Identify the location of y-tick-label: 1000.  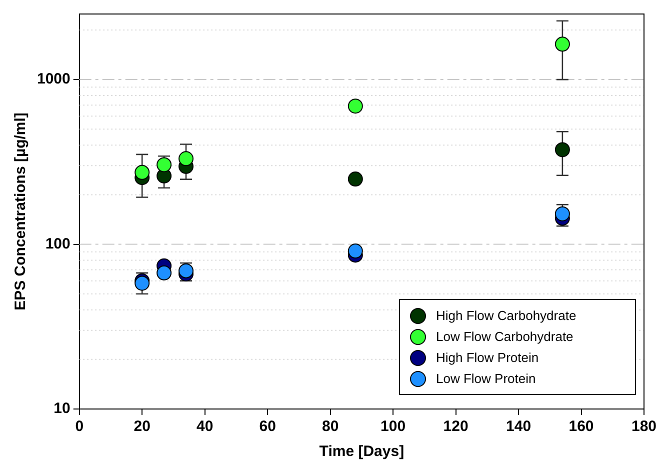
(53, 79).